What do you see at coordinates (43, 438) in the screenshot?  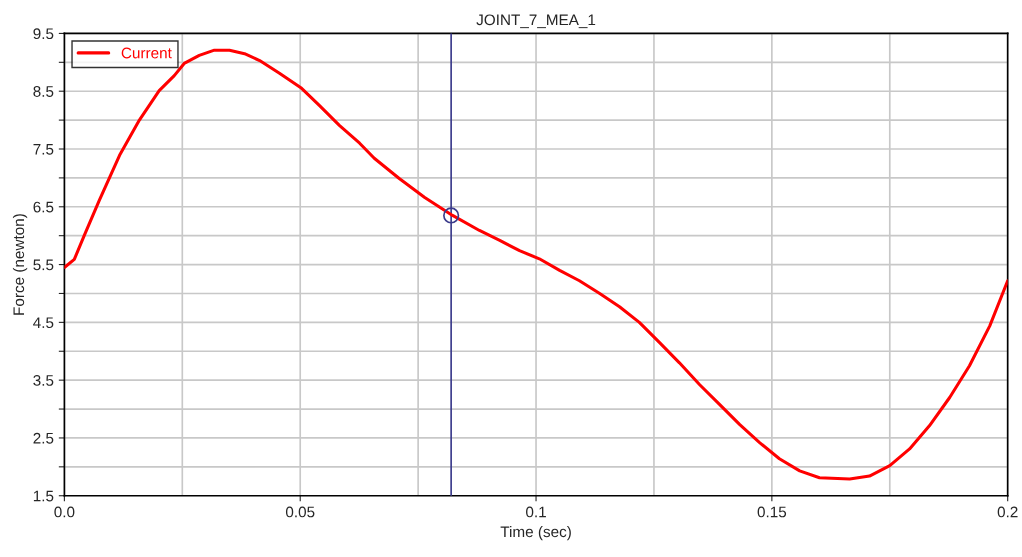 I see `y-tick-label: 2.5` at bounding box center [43, 438].